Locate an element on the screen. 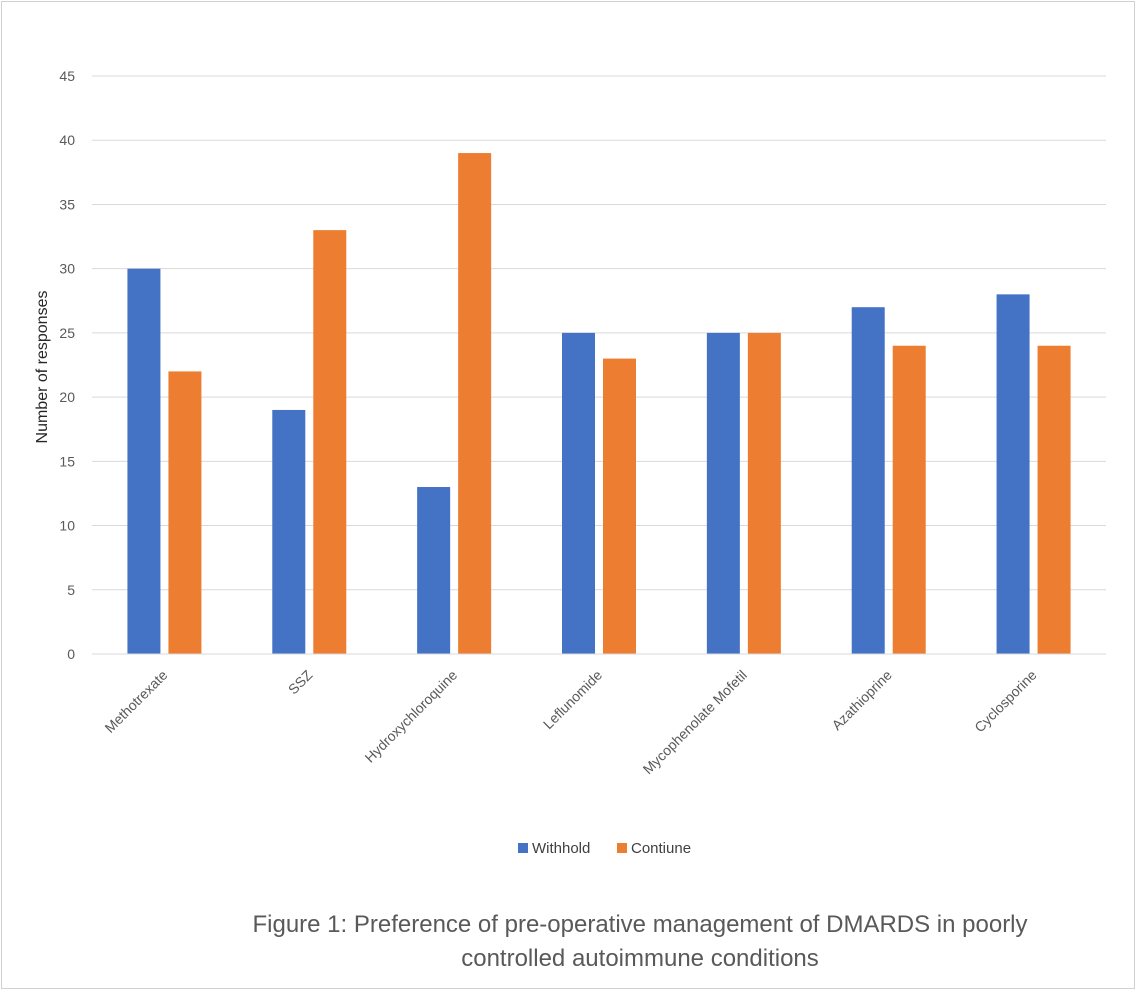 Image resolution: width=1138 pixels, height=992 pixels. y-tick-label: 35 is located at coordinates (67, 204).